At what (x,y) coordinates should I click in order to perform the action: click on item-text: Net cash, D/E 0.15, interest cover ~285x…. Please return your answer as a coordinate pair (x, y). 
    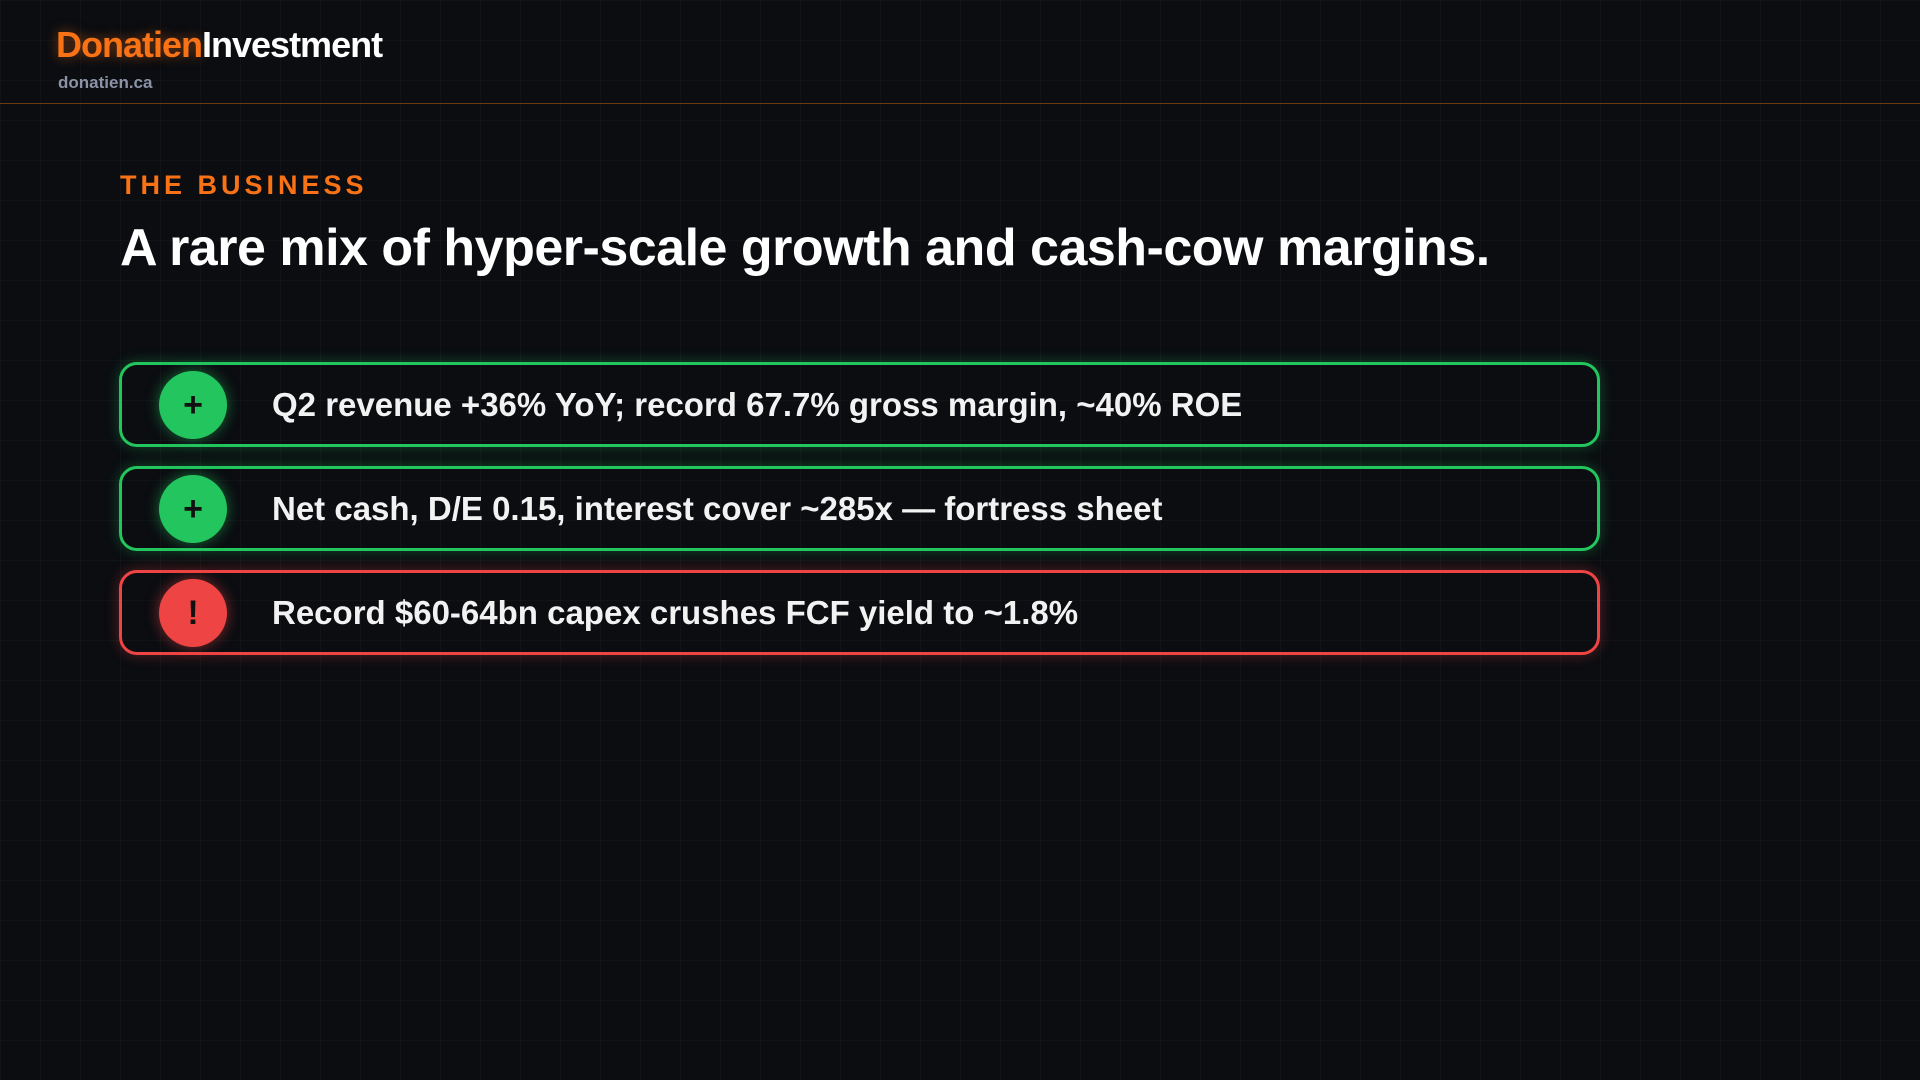
    Looking at the image, I should click on (717, 508).